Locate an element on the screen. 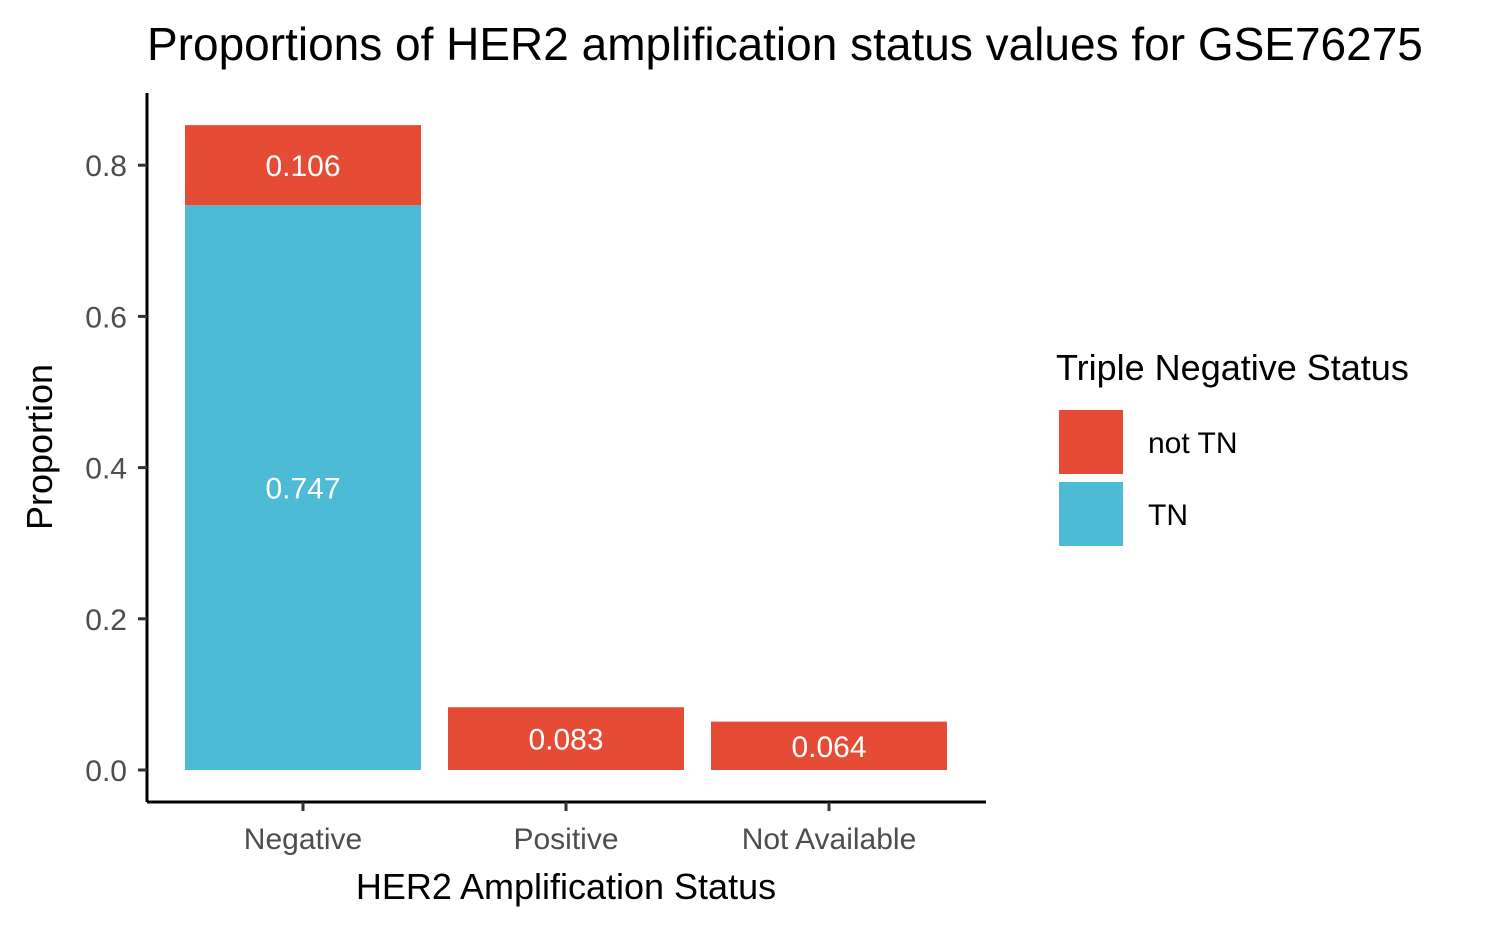 This screenshot has height=932, width=1509. y-ticks: 0.0 0.2 0.4 0.6 0.8 is located at coordinates (116, 469).